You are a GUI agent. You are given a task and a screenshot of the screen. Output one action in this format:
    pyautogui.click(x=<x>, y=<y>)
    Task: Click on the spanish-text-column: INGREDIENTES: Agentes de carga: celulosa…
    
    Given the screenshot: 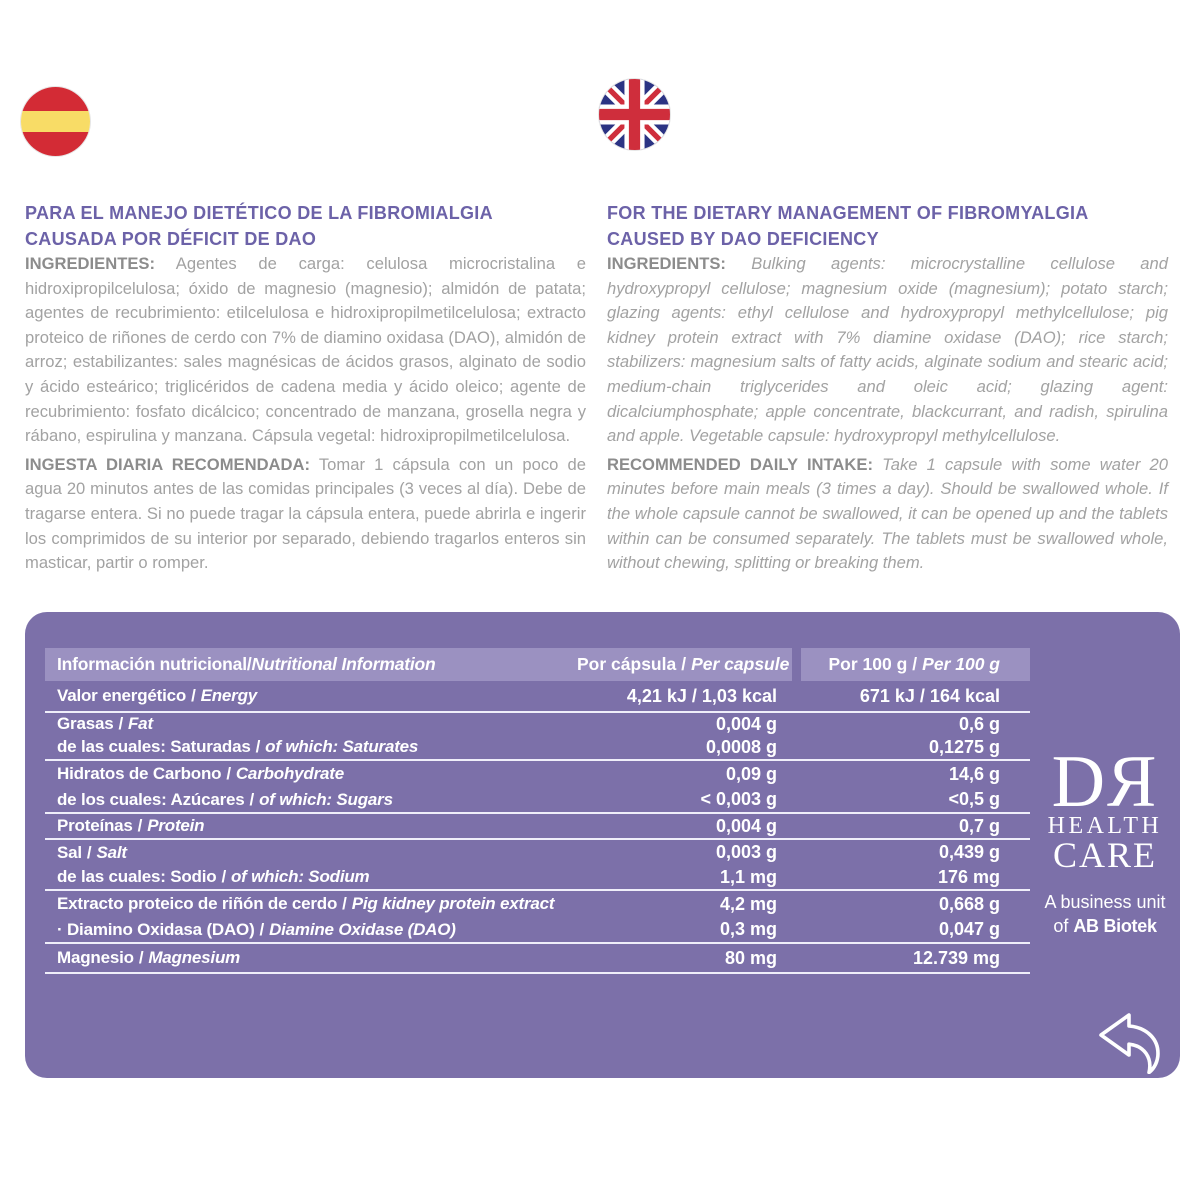 What is the action you would take?
    pyautogui.click(x=305, y=416)
    